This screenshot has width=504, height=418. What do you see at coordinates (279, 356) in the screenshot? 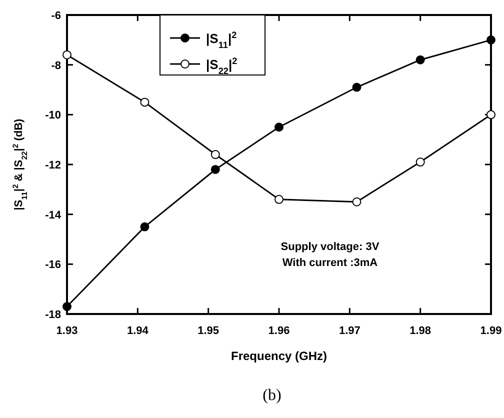
I see `x-axis-title: Frequency (GHz)` at bounding box center [279, 356].